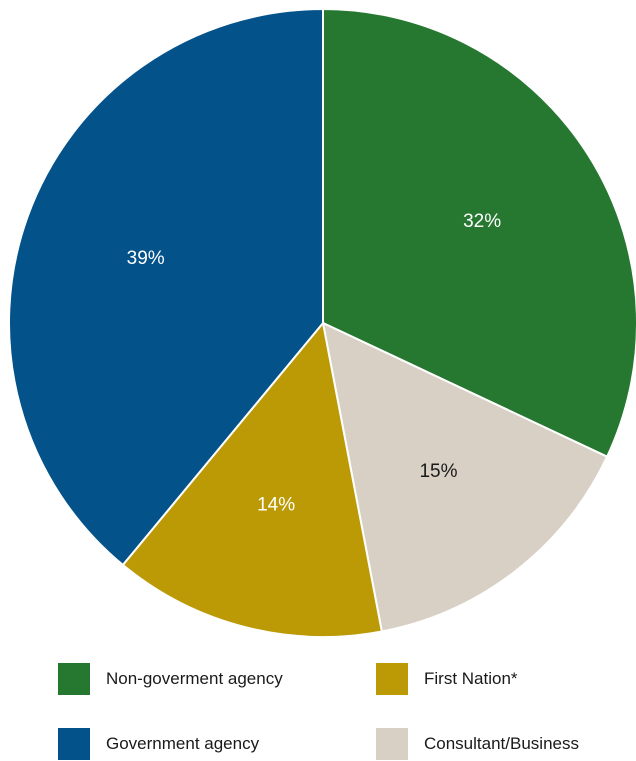 The image size is (636, 761). I want to click on legend-item-non-government-agency: Non-goverment agency, so click(170, 679).